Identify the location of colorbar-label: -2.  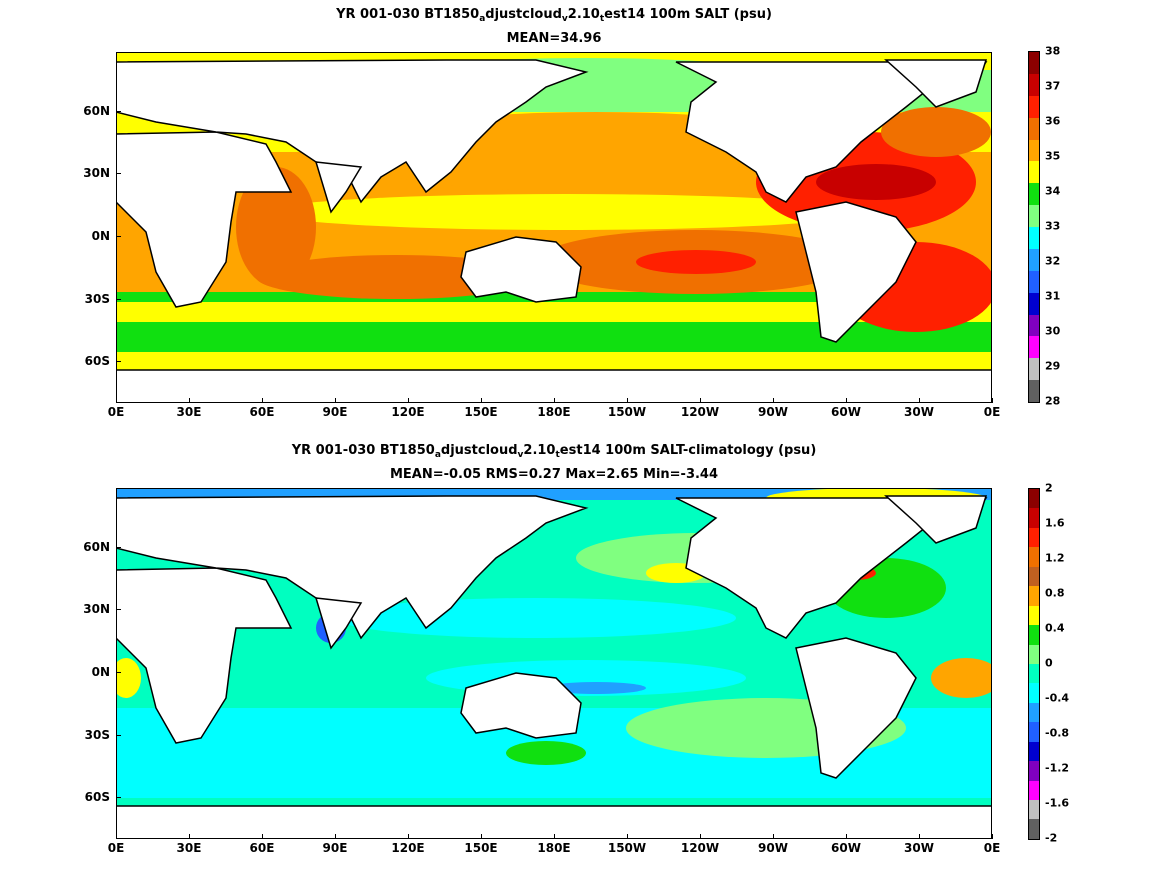
(1051, 838).